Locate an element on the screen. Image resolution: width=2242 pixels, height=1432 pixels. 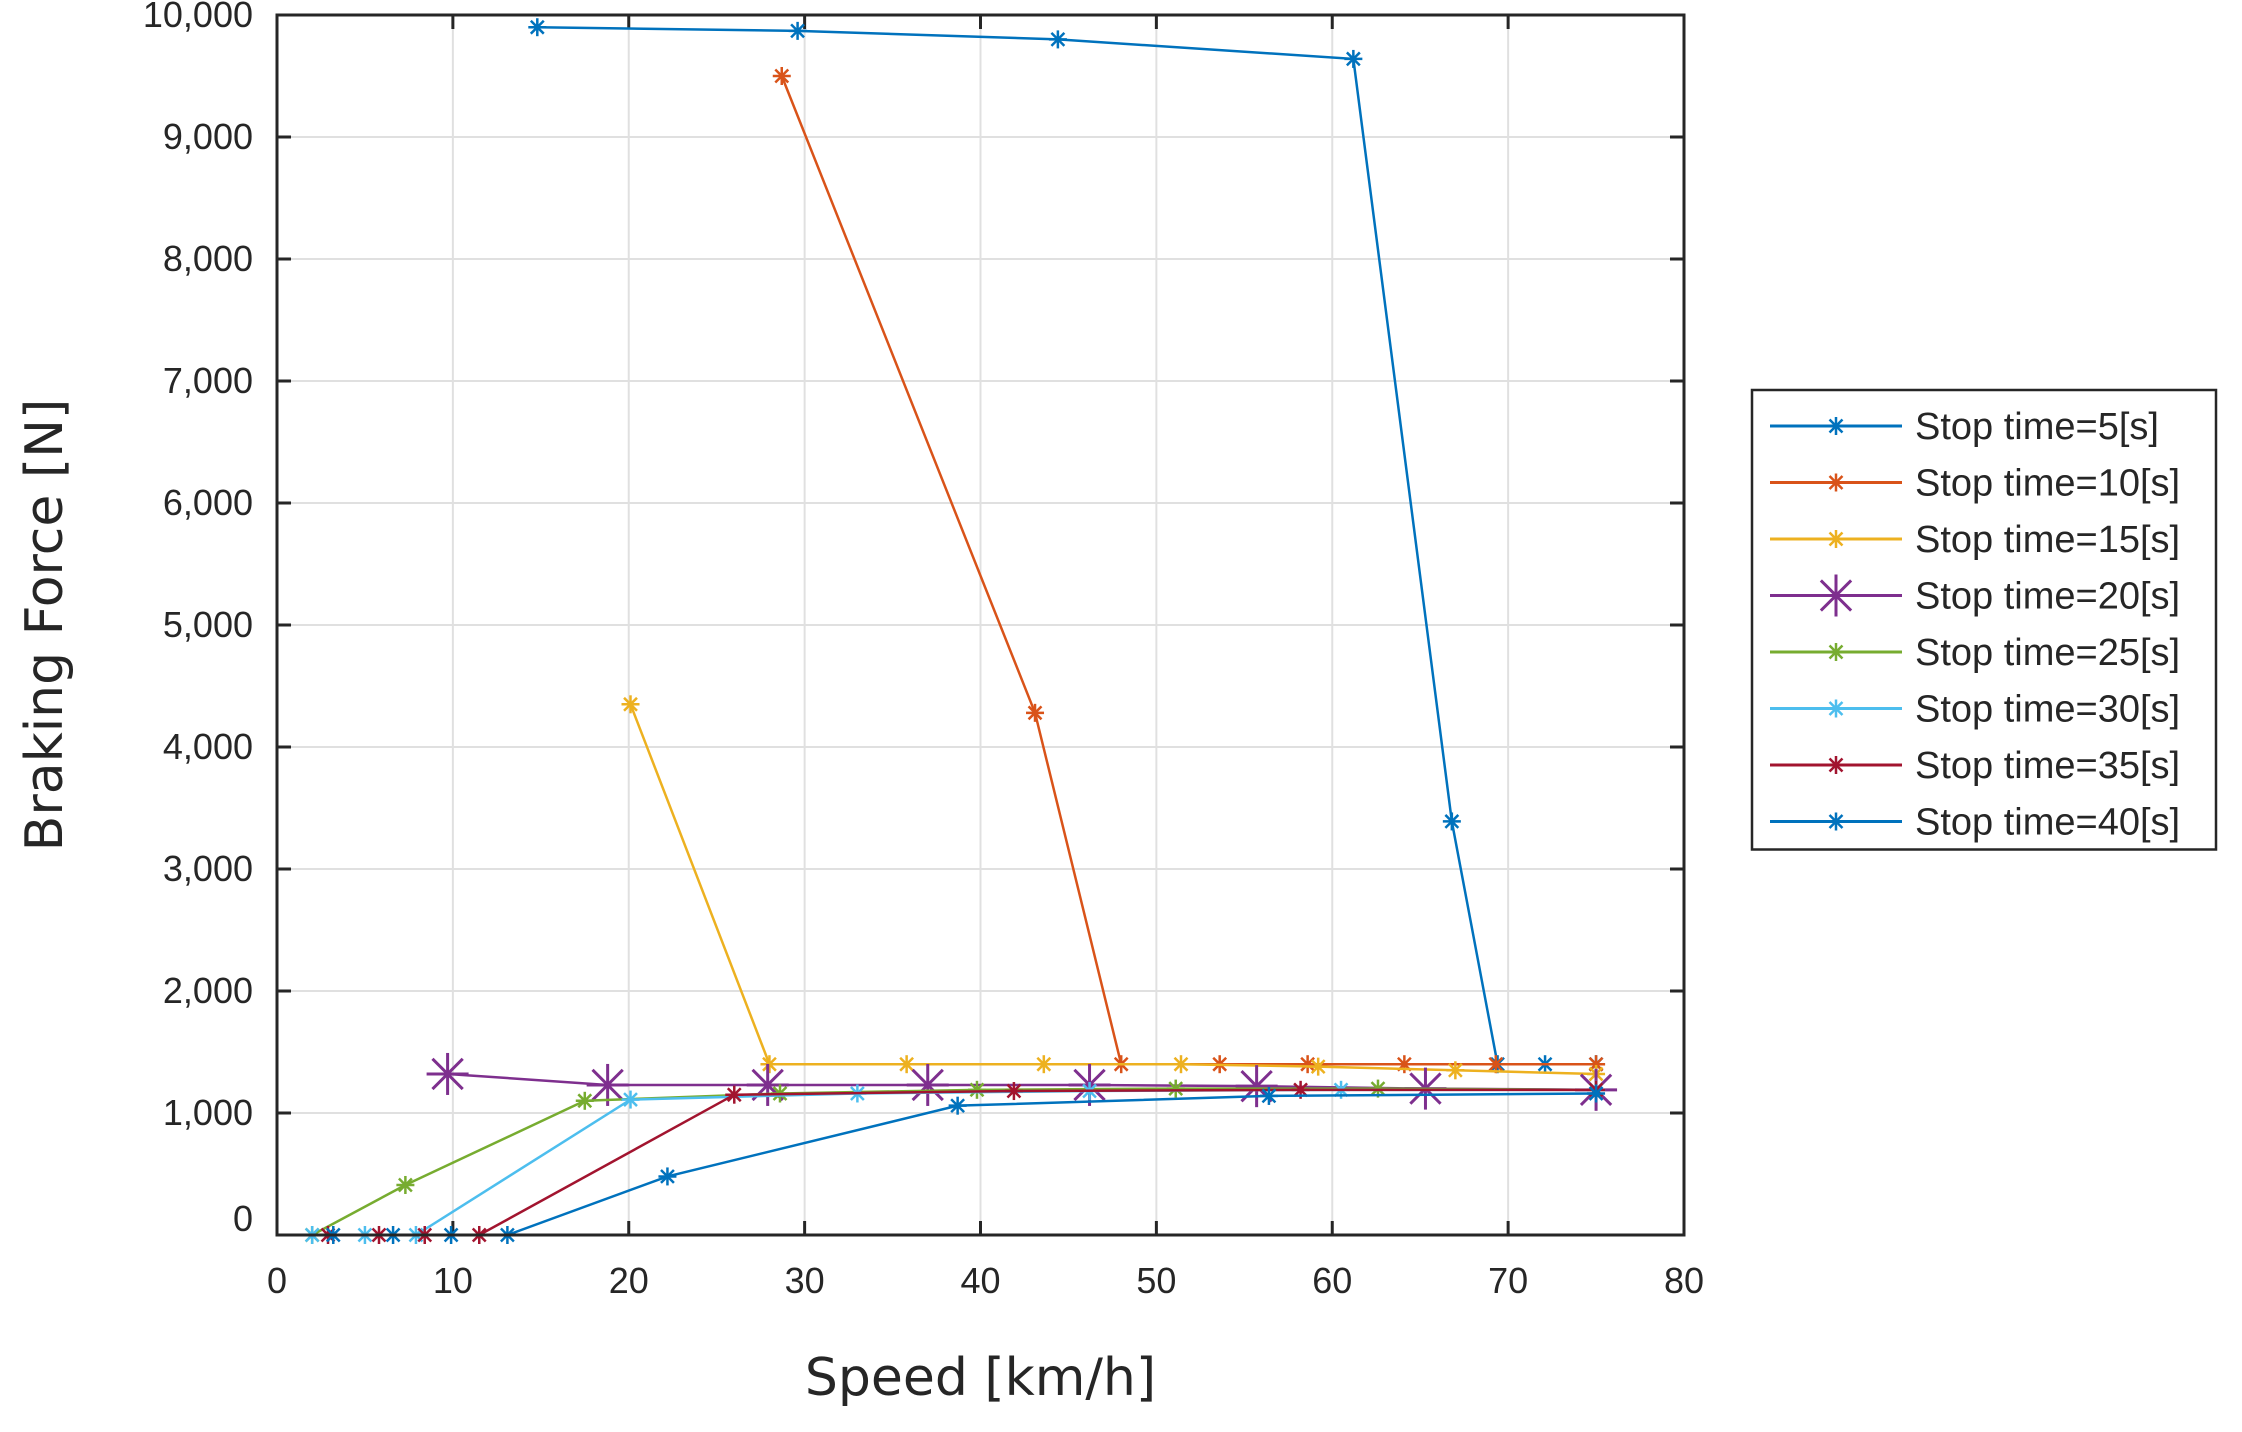
y-tick-label: 0 is located at coordinates (243, 1218).